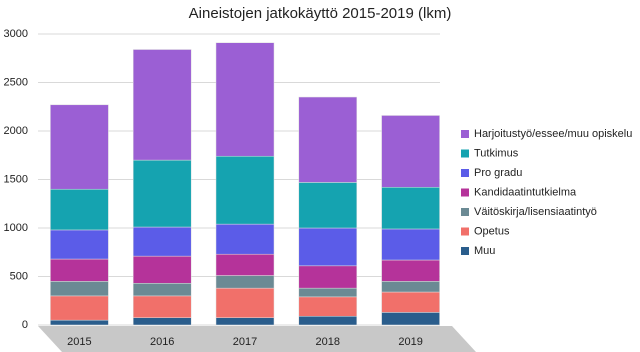  I want to click on legend-label: Väitöskirja/lisensiaatintyö, so click(535, 212).